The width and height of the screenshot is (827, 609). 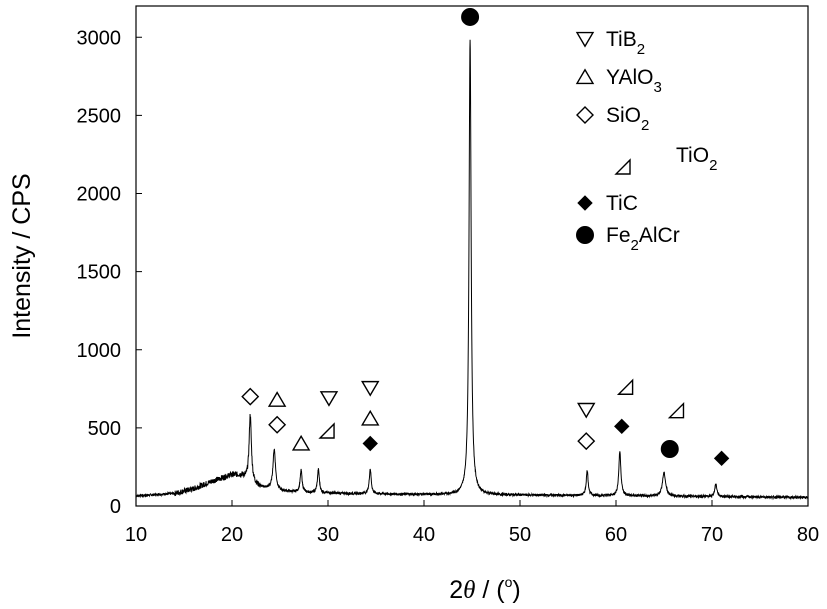 What do you see at coordinates (585, 203) in the screenshot?
I see `legend-marker-diamond-filled` at bounding box center [585, 203].